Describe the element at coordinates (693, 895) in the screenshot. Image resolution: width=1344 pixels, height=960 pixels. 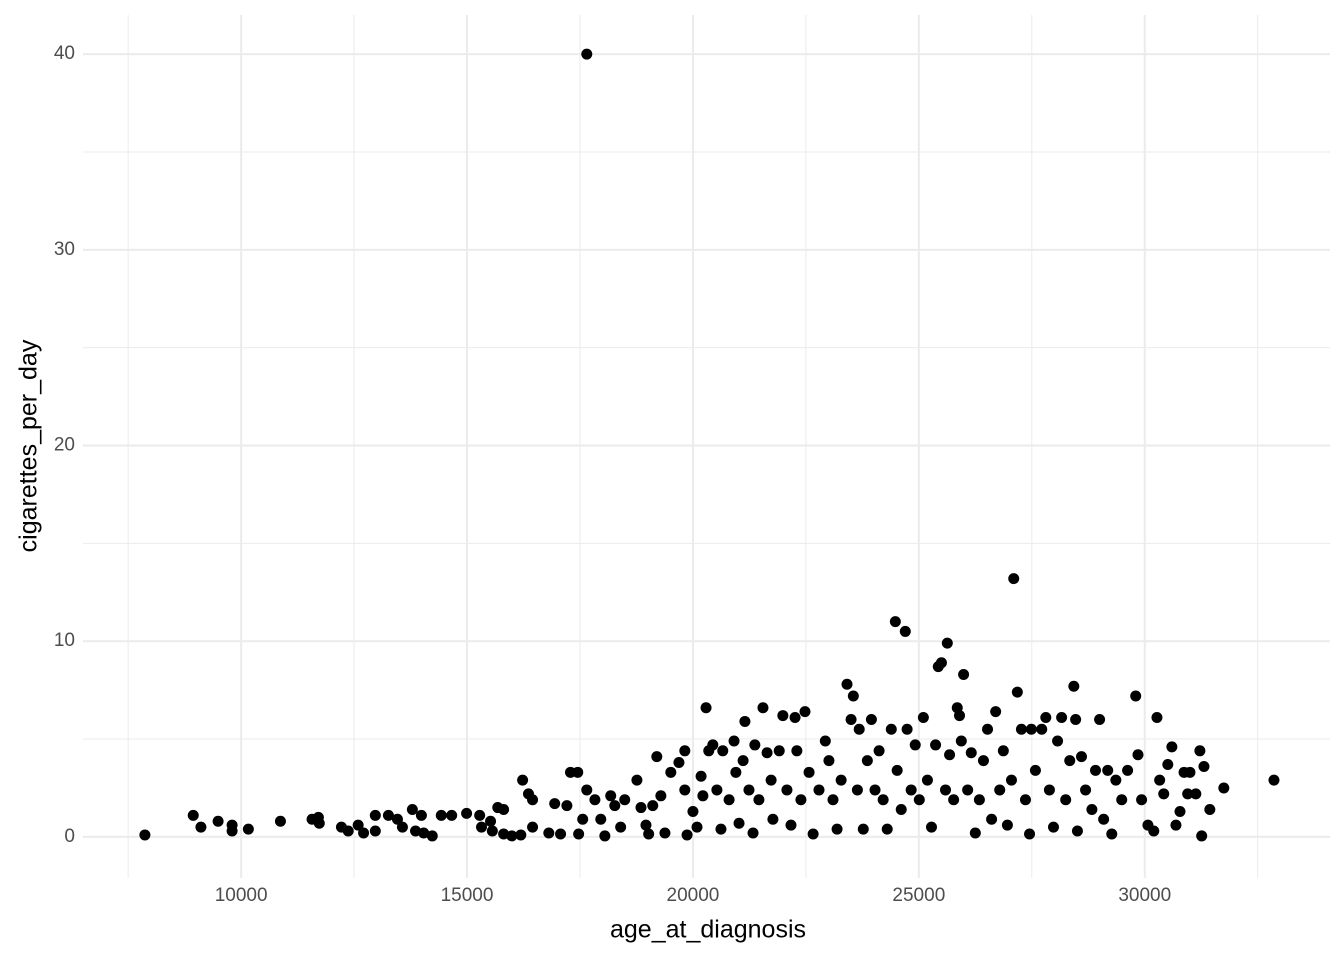
I see `x-tick-label: 20000` at that location.